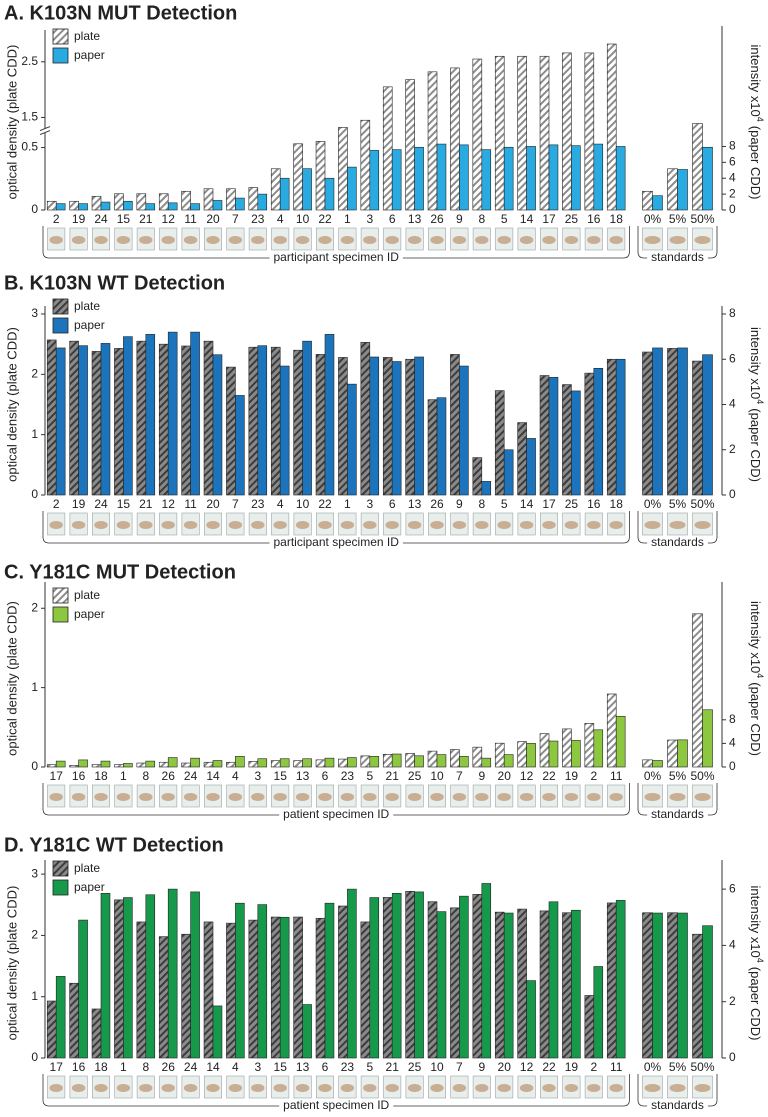  I want to click on y2-label-sup: 4, so click(760, 960).